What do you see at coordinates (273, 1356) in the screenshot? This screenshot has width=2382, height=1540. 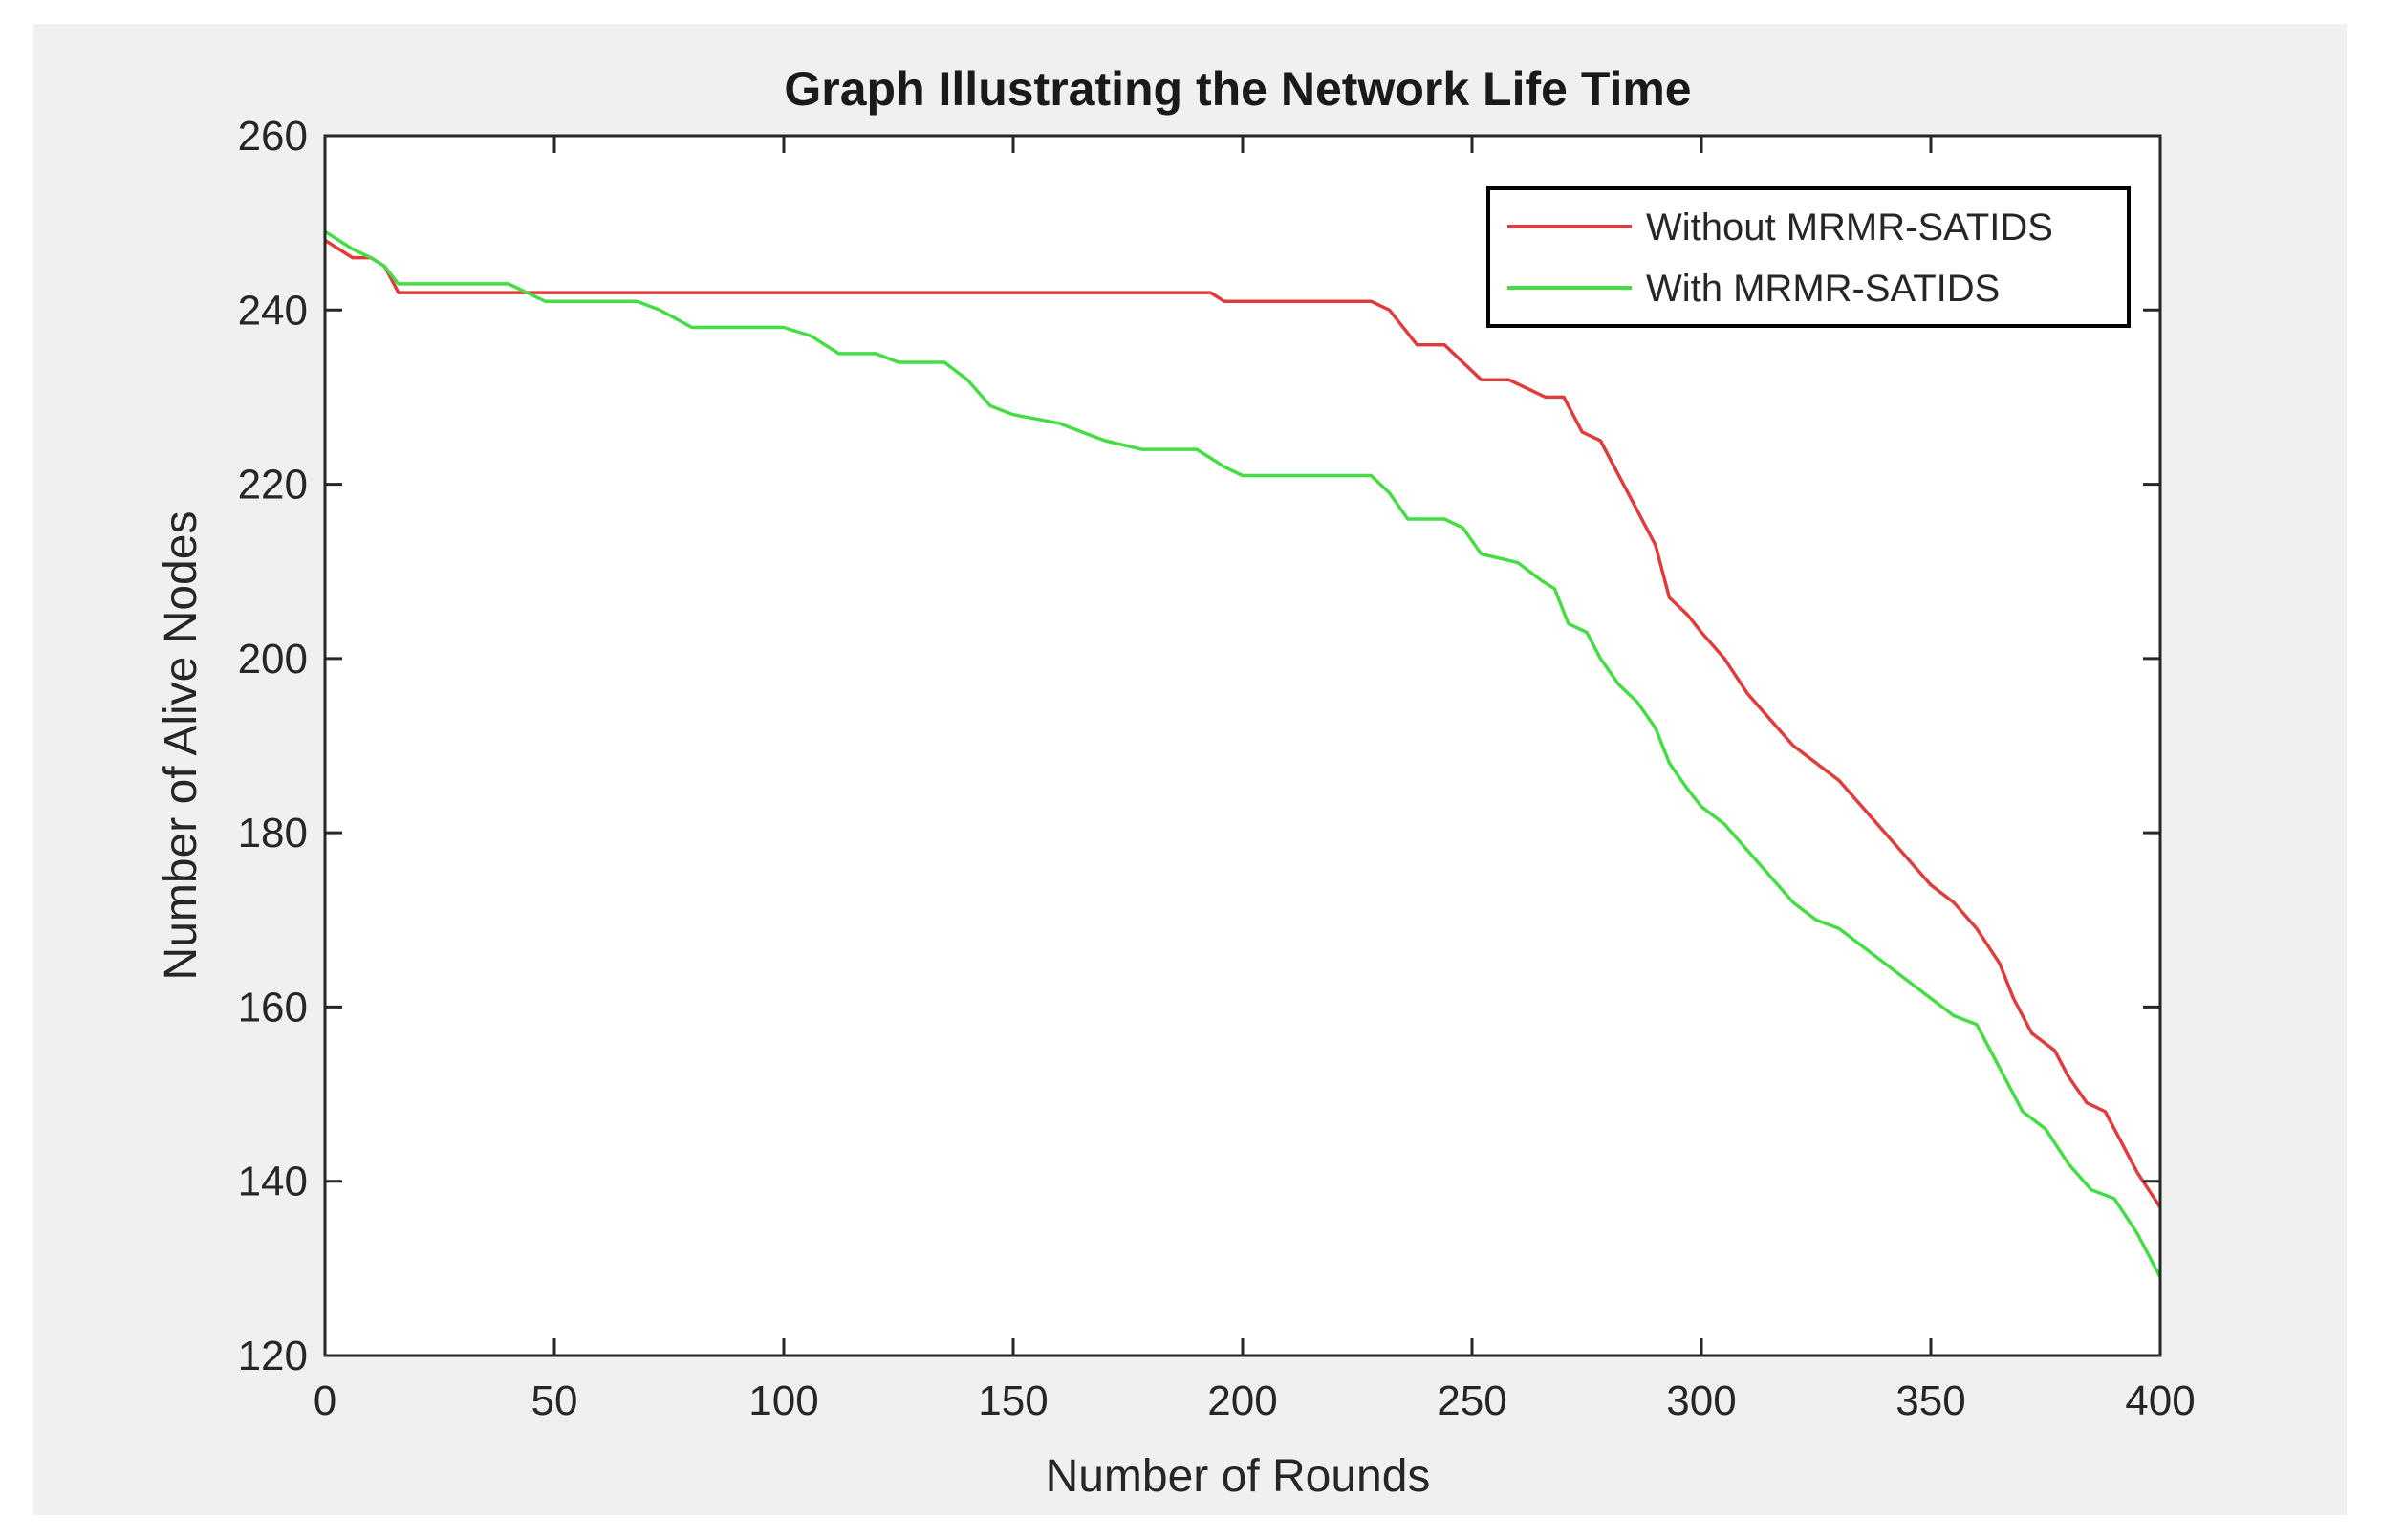 I see `y-tick-label: 120` at bounding box center [273, 1356].